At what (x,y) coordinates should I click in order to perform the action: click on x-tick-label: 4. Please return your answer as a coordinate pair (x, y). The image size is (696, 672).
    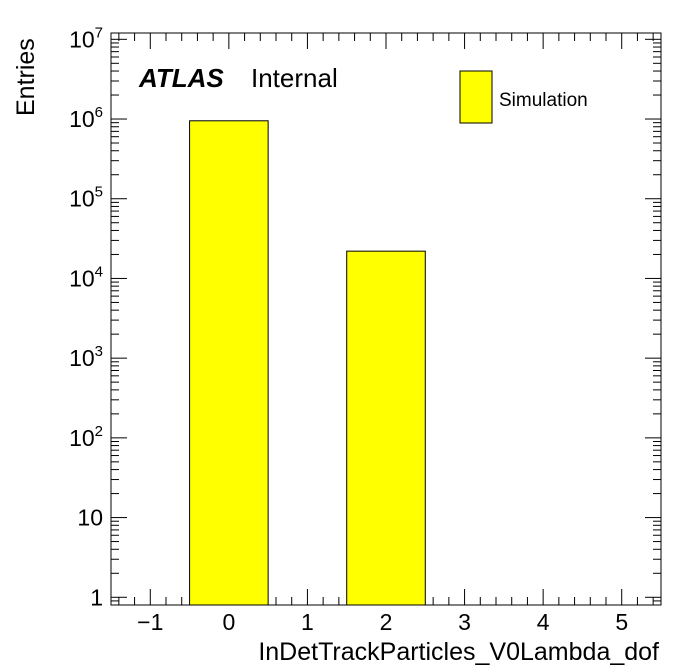
    Looking at the image, I should click on (543, 622).